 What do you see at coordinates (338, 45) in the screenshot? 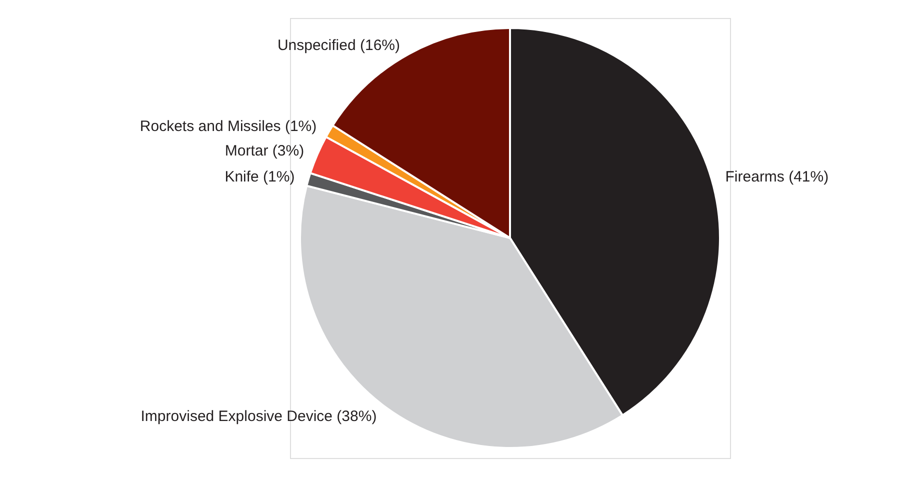
I see `slice-label: Unspecified (16%)` at bounding box center [338, 45].